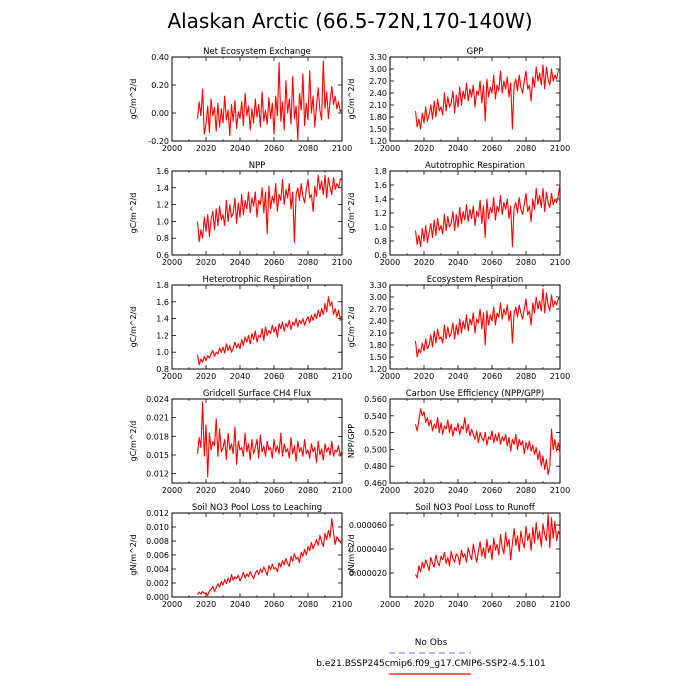 This screenshot has height=700, width=700. Describe the element at coordinates (162, 255) in the screenshot. I see `y-tick-label: 0.6` at that location.